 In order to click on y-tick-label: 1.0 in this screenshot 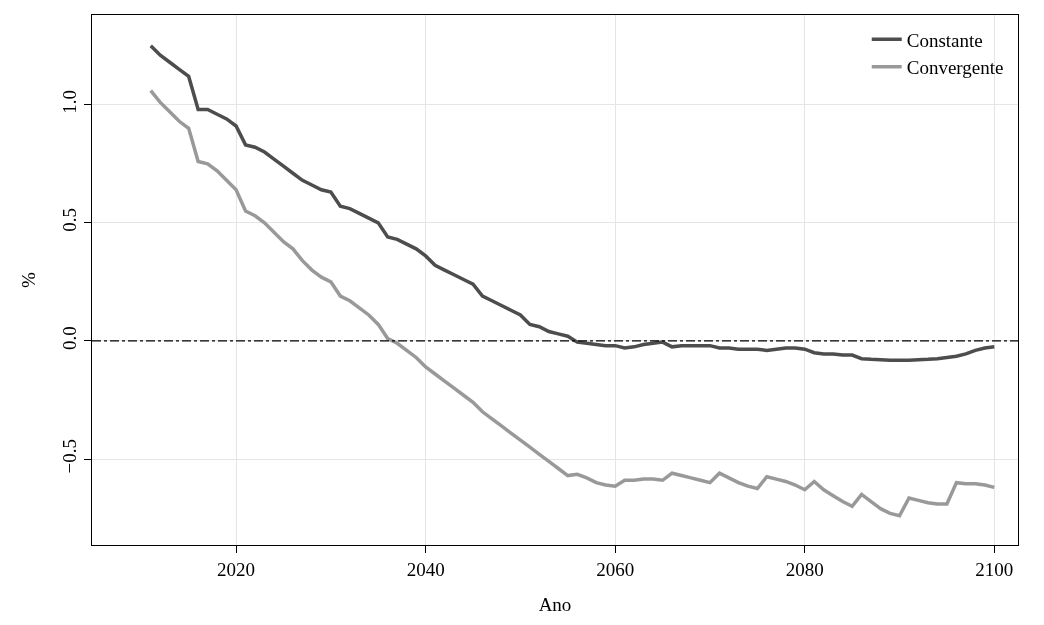, I will do `click(70, 102)`.